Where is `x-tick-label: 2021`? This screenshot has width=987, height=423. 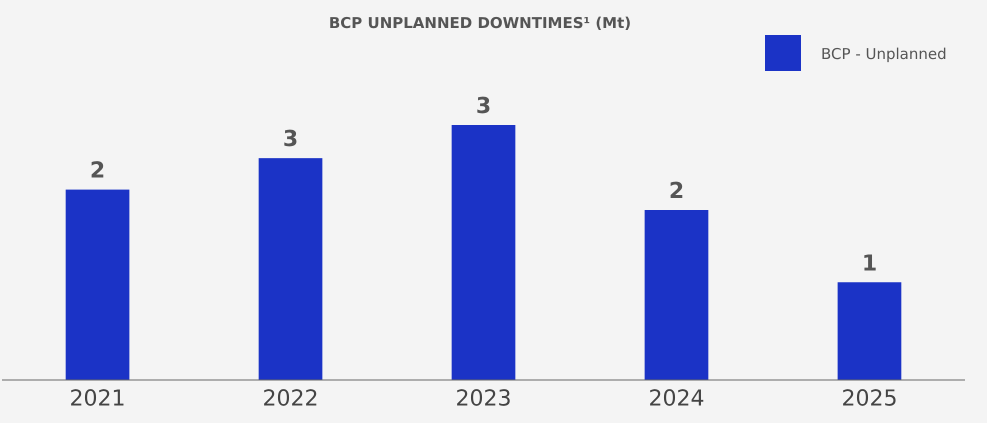 x-tick-label: 2021 is located at coordinates (98, 399).